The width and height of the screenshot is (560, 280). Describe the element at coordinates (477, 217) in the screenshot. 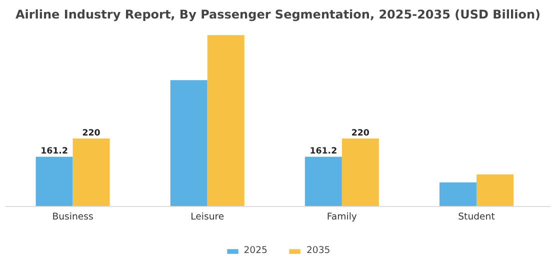

I see `x-tick-label: Student` at that location.